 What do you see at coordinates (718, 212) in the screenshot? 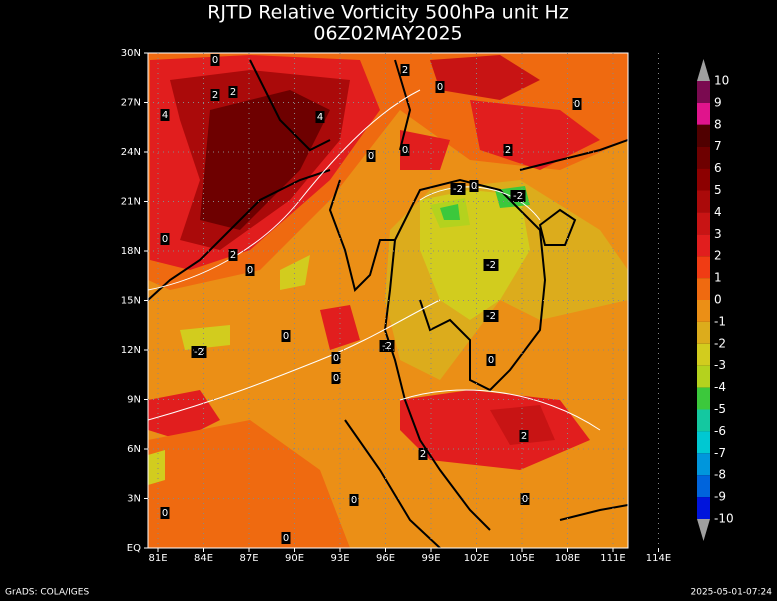
I see `colorbar-label: 4` at bounding box center [718, 212].